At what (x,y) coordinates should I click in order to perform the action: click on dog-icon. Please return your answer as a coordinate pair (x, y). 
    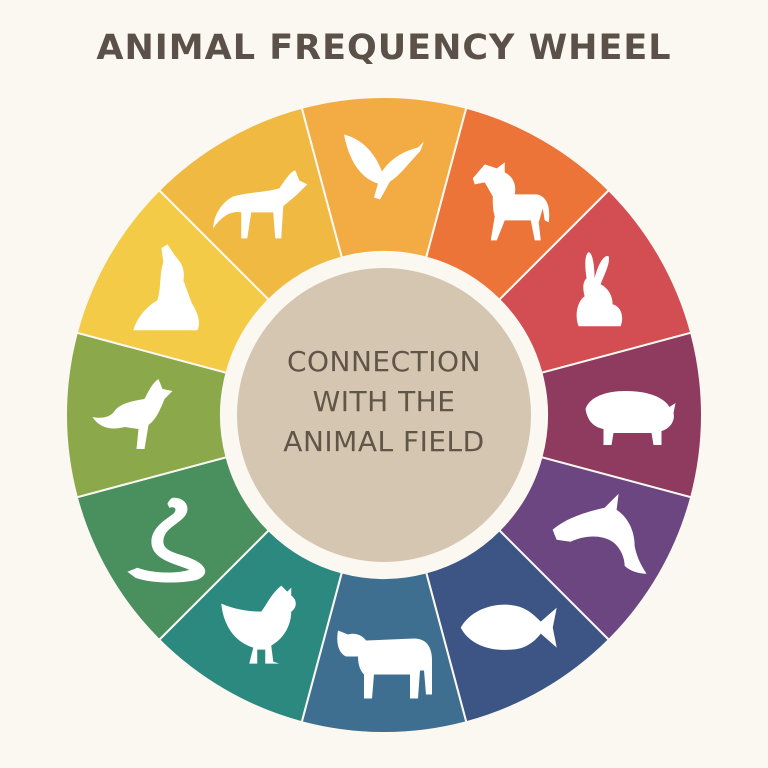
    Looking at the image, I should click on (166, 287).